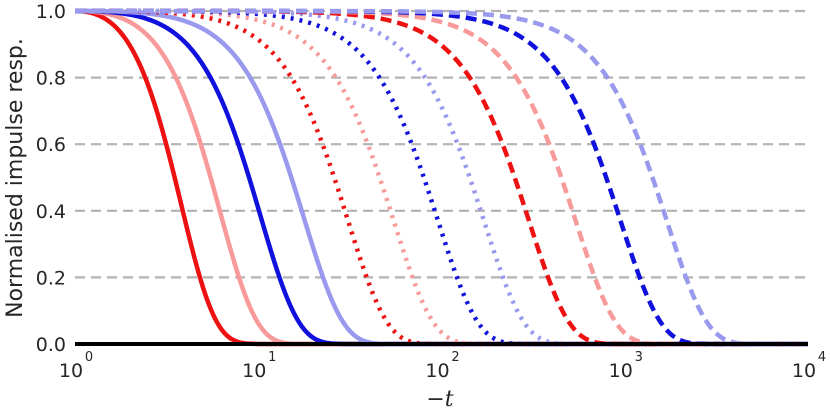 The image size is (830, 416). Describe the element at coordinates (51, 345) in the screenshot. I see `y-tick-label-0: 0.0` at that location.